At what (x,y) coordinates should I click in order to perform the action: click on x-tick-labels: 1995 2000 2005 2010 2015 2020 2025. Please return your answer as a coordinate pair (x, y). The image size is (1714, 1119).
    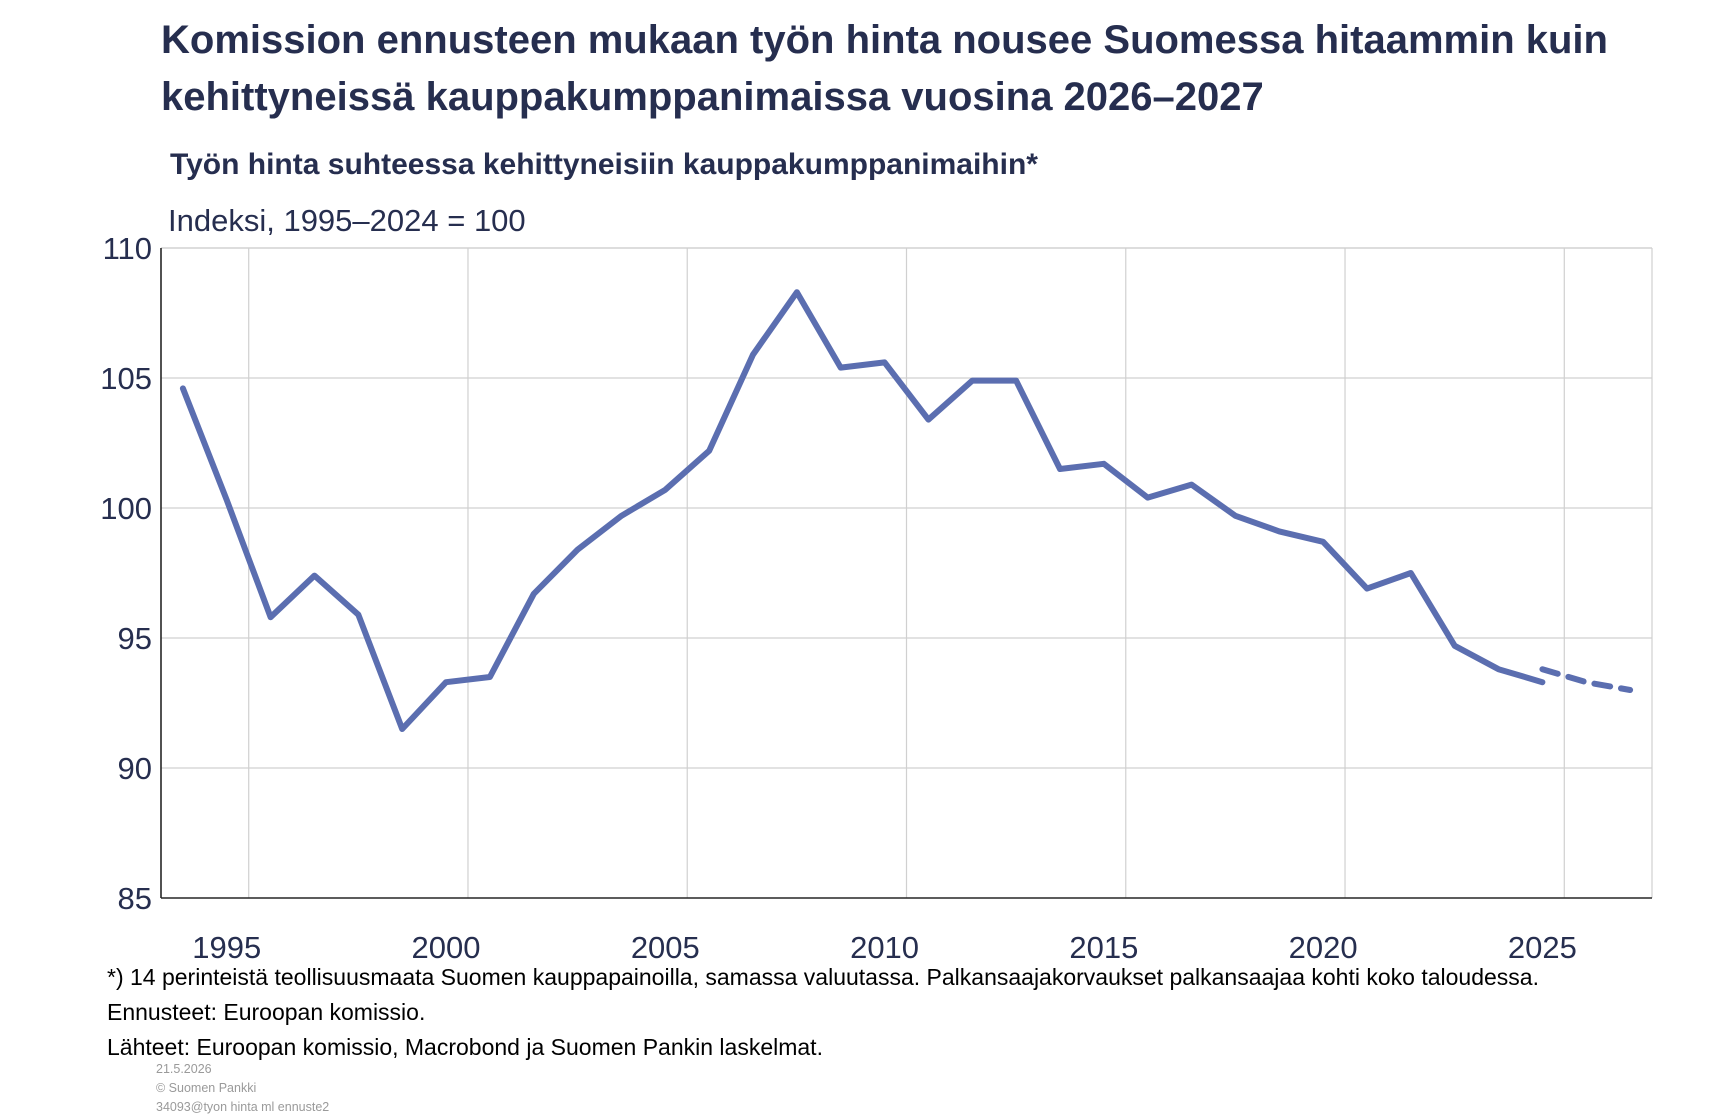
    Looking at the image, I should click on (884, 947).